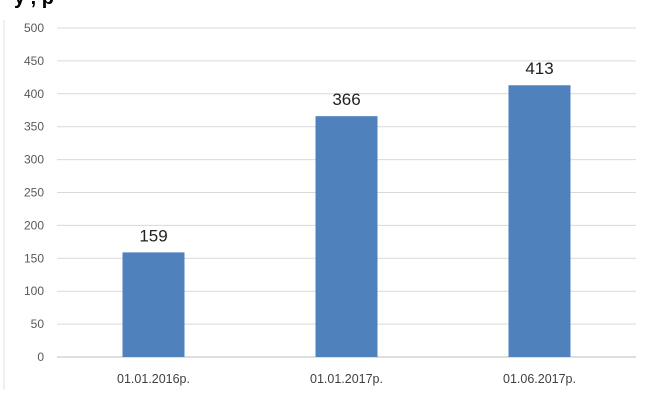  I want to click on bar-data-label: 366, so click(346, 99).